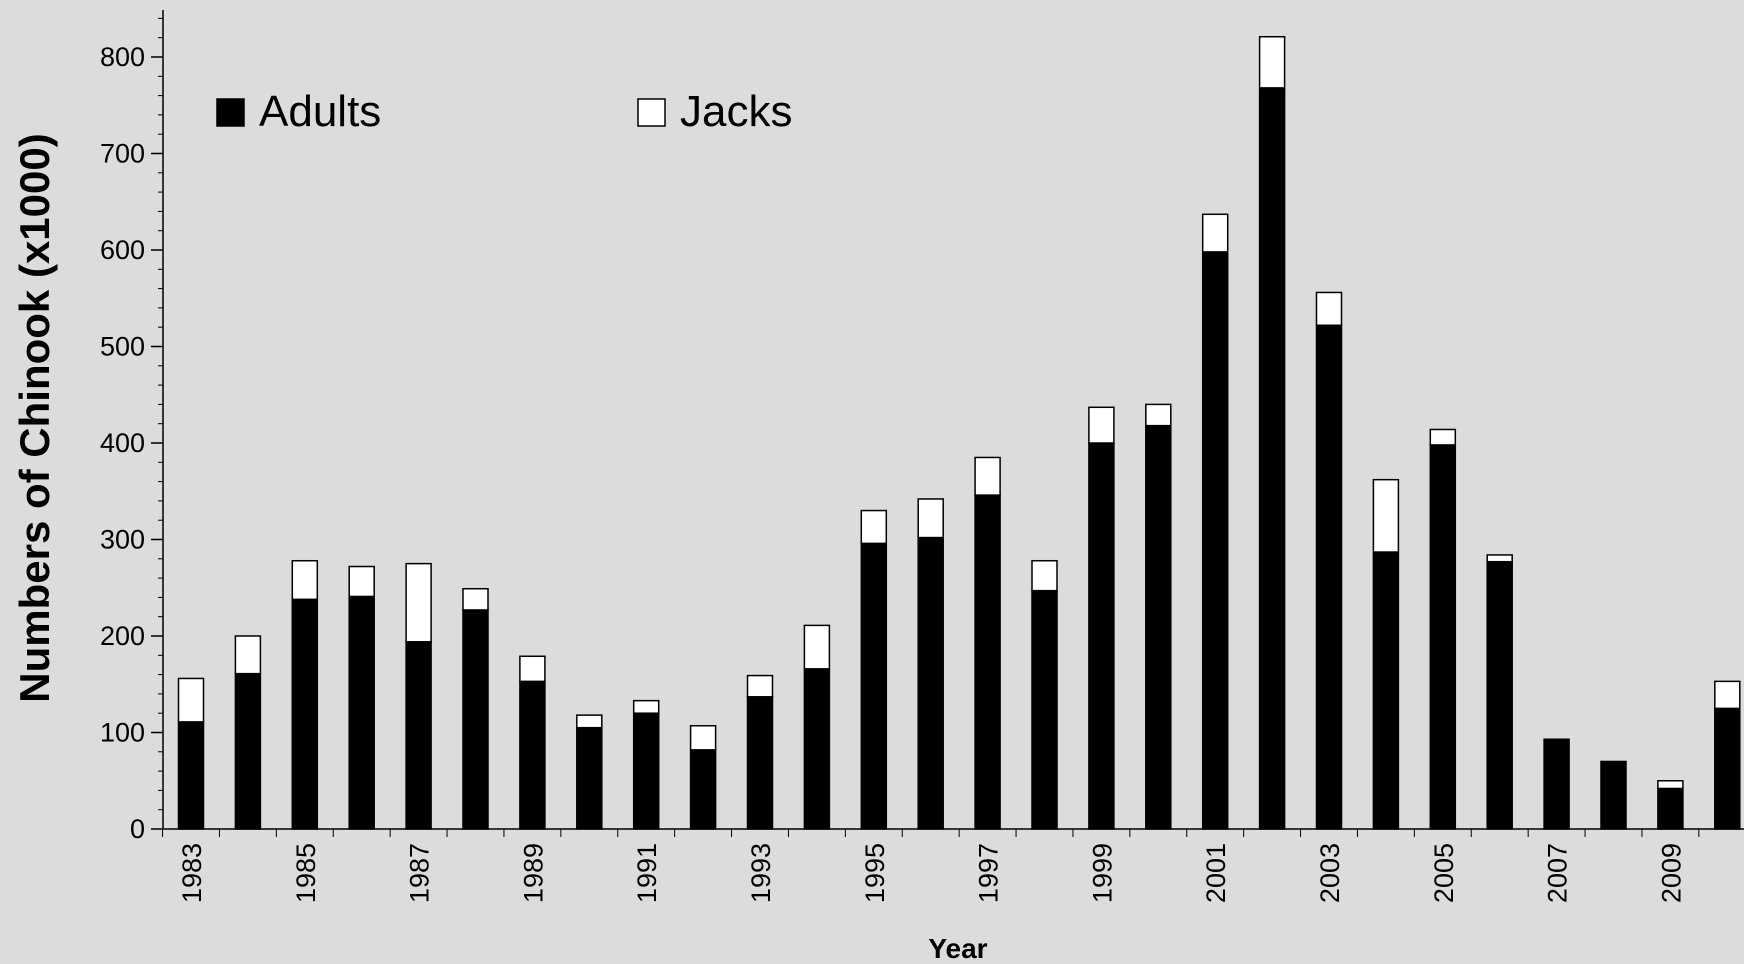  I want to click on y-tick-label: 800, so click(122, 57).